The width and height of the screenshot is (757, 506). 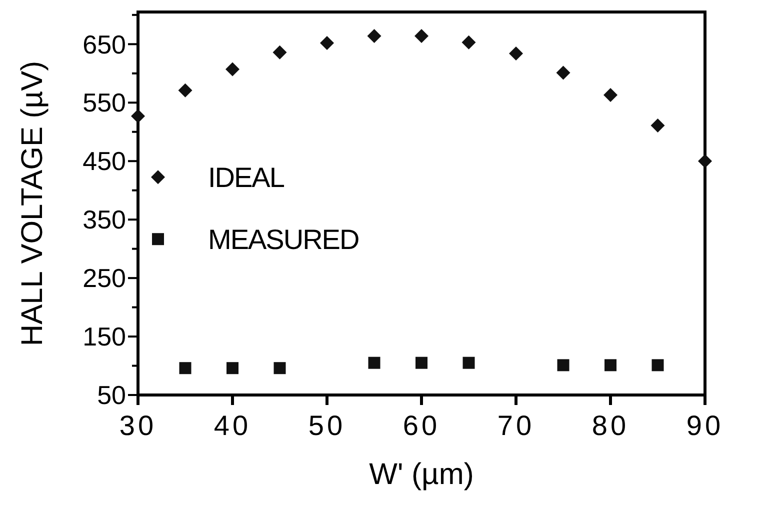 I want to click on x-axis-title: W' (µm), so click(x=421, y=474).